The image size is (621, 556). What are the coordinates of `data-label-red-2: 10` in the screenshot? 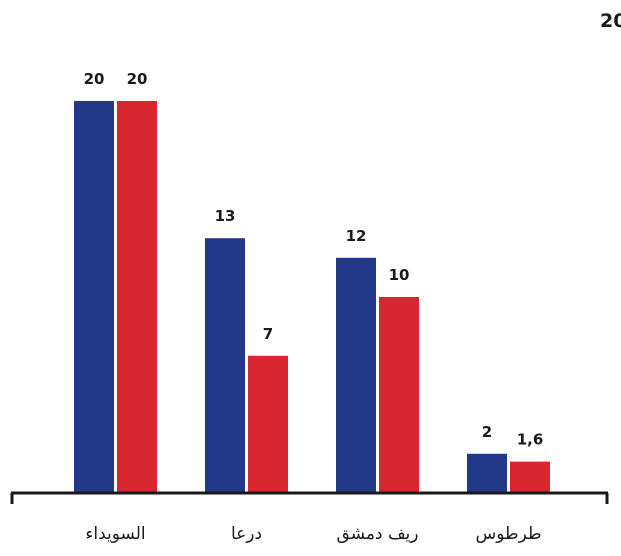 It's located at (399, 275).